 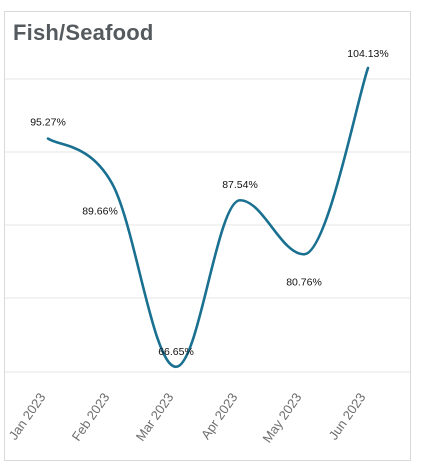 I want to click on data-label: 66.65%, so click(x=176, y=352).